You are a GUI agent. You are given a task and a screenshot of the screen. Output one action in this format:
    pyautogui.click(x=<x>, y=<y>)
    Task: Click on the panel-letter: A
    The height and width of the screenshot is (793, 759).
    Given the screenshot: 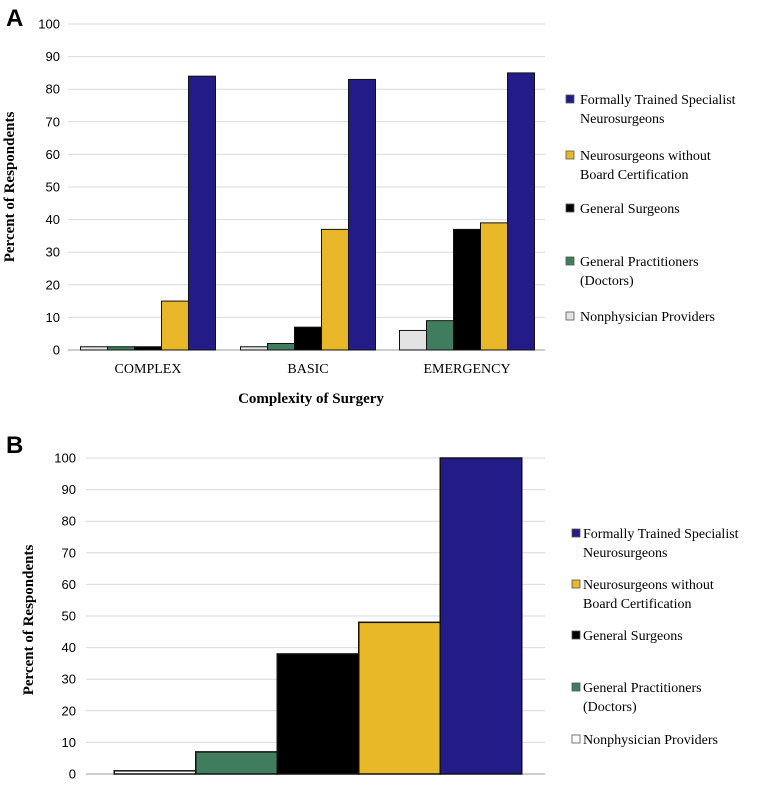 What is the action you would take?
    pyautogui.click(x=14, y=18)
    